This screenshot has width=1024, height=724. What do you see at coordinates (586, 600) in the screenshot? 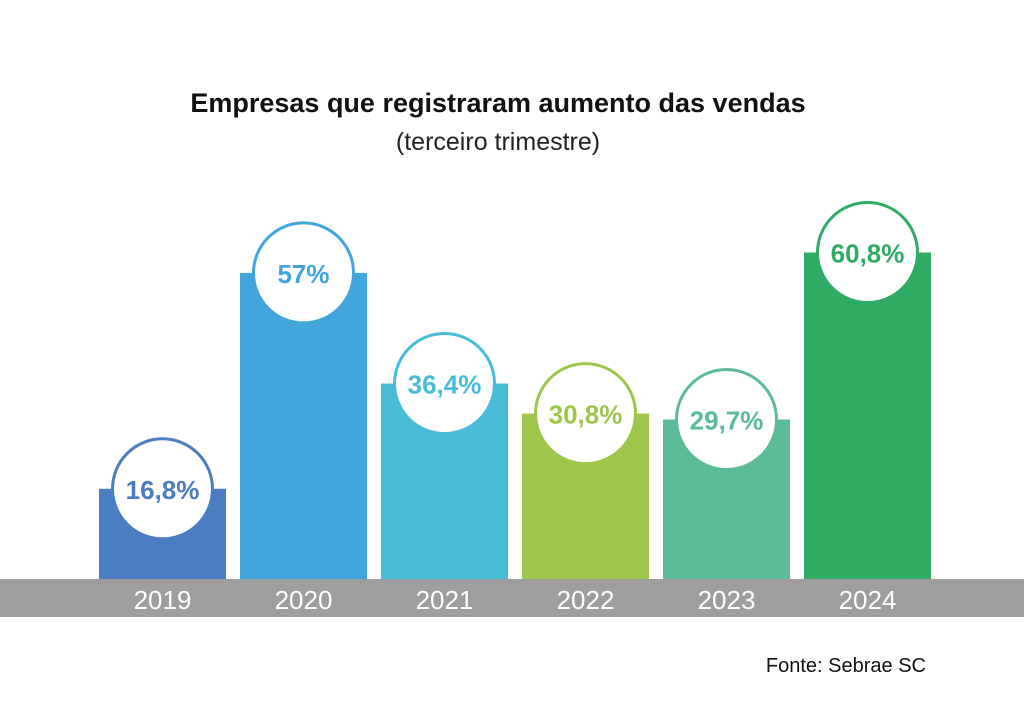
I see `x-tick-label-2022: 2022` at bounding box center [586, 600].